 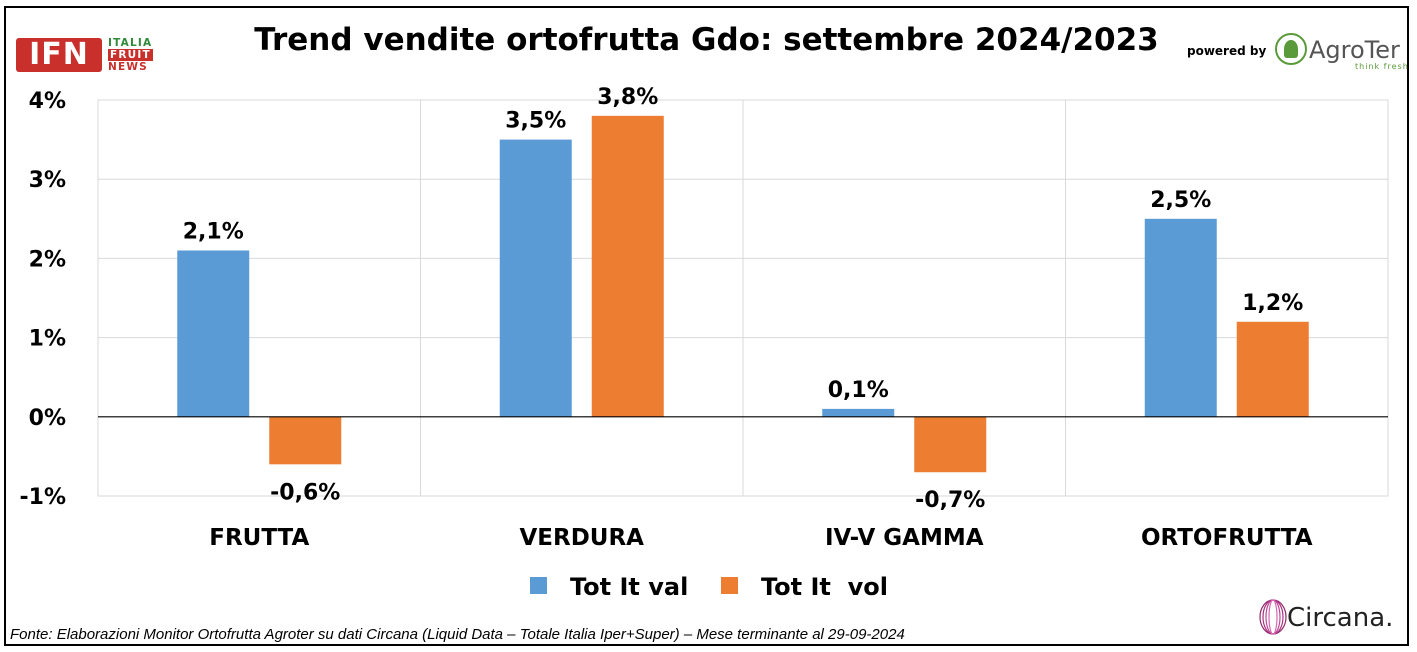 I want to click on category-label: ORTOFRUTTA, so click(x=1227, y=538).